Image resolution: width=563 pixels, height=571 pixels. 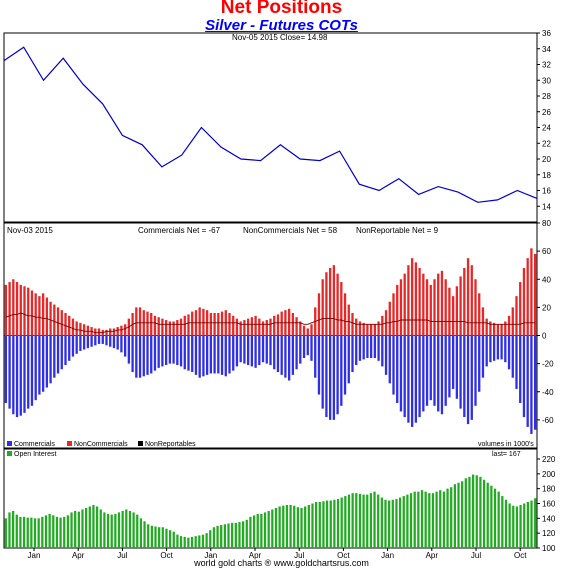 What do you see at coordinates (544, 336) in the screenshot?
I see `cot-y-tick-label: 0` at bounding box center [544, 336].